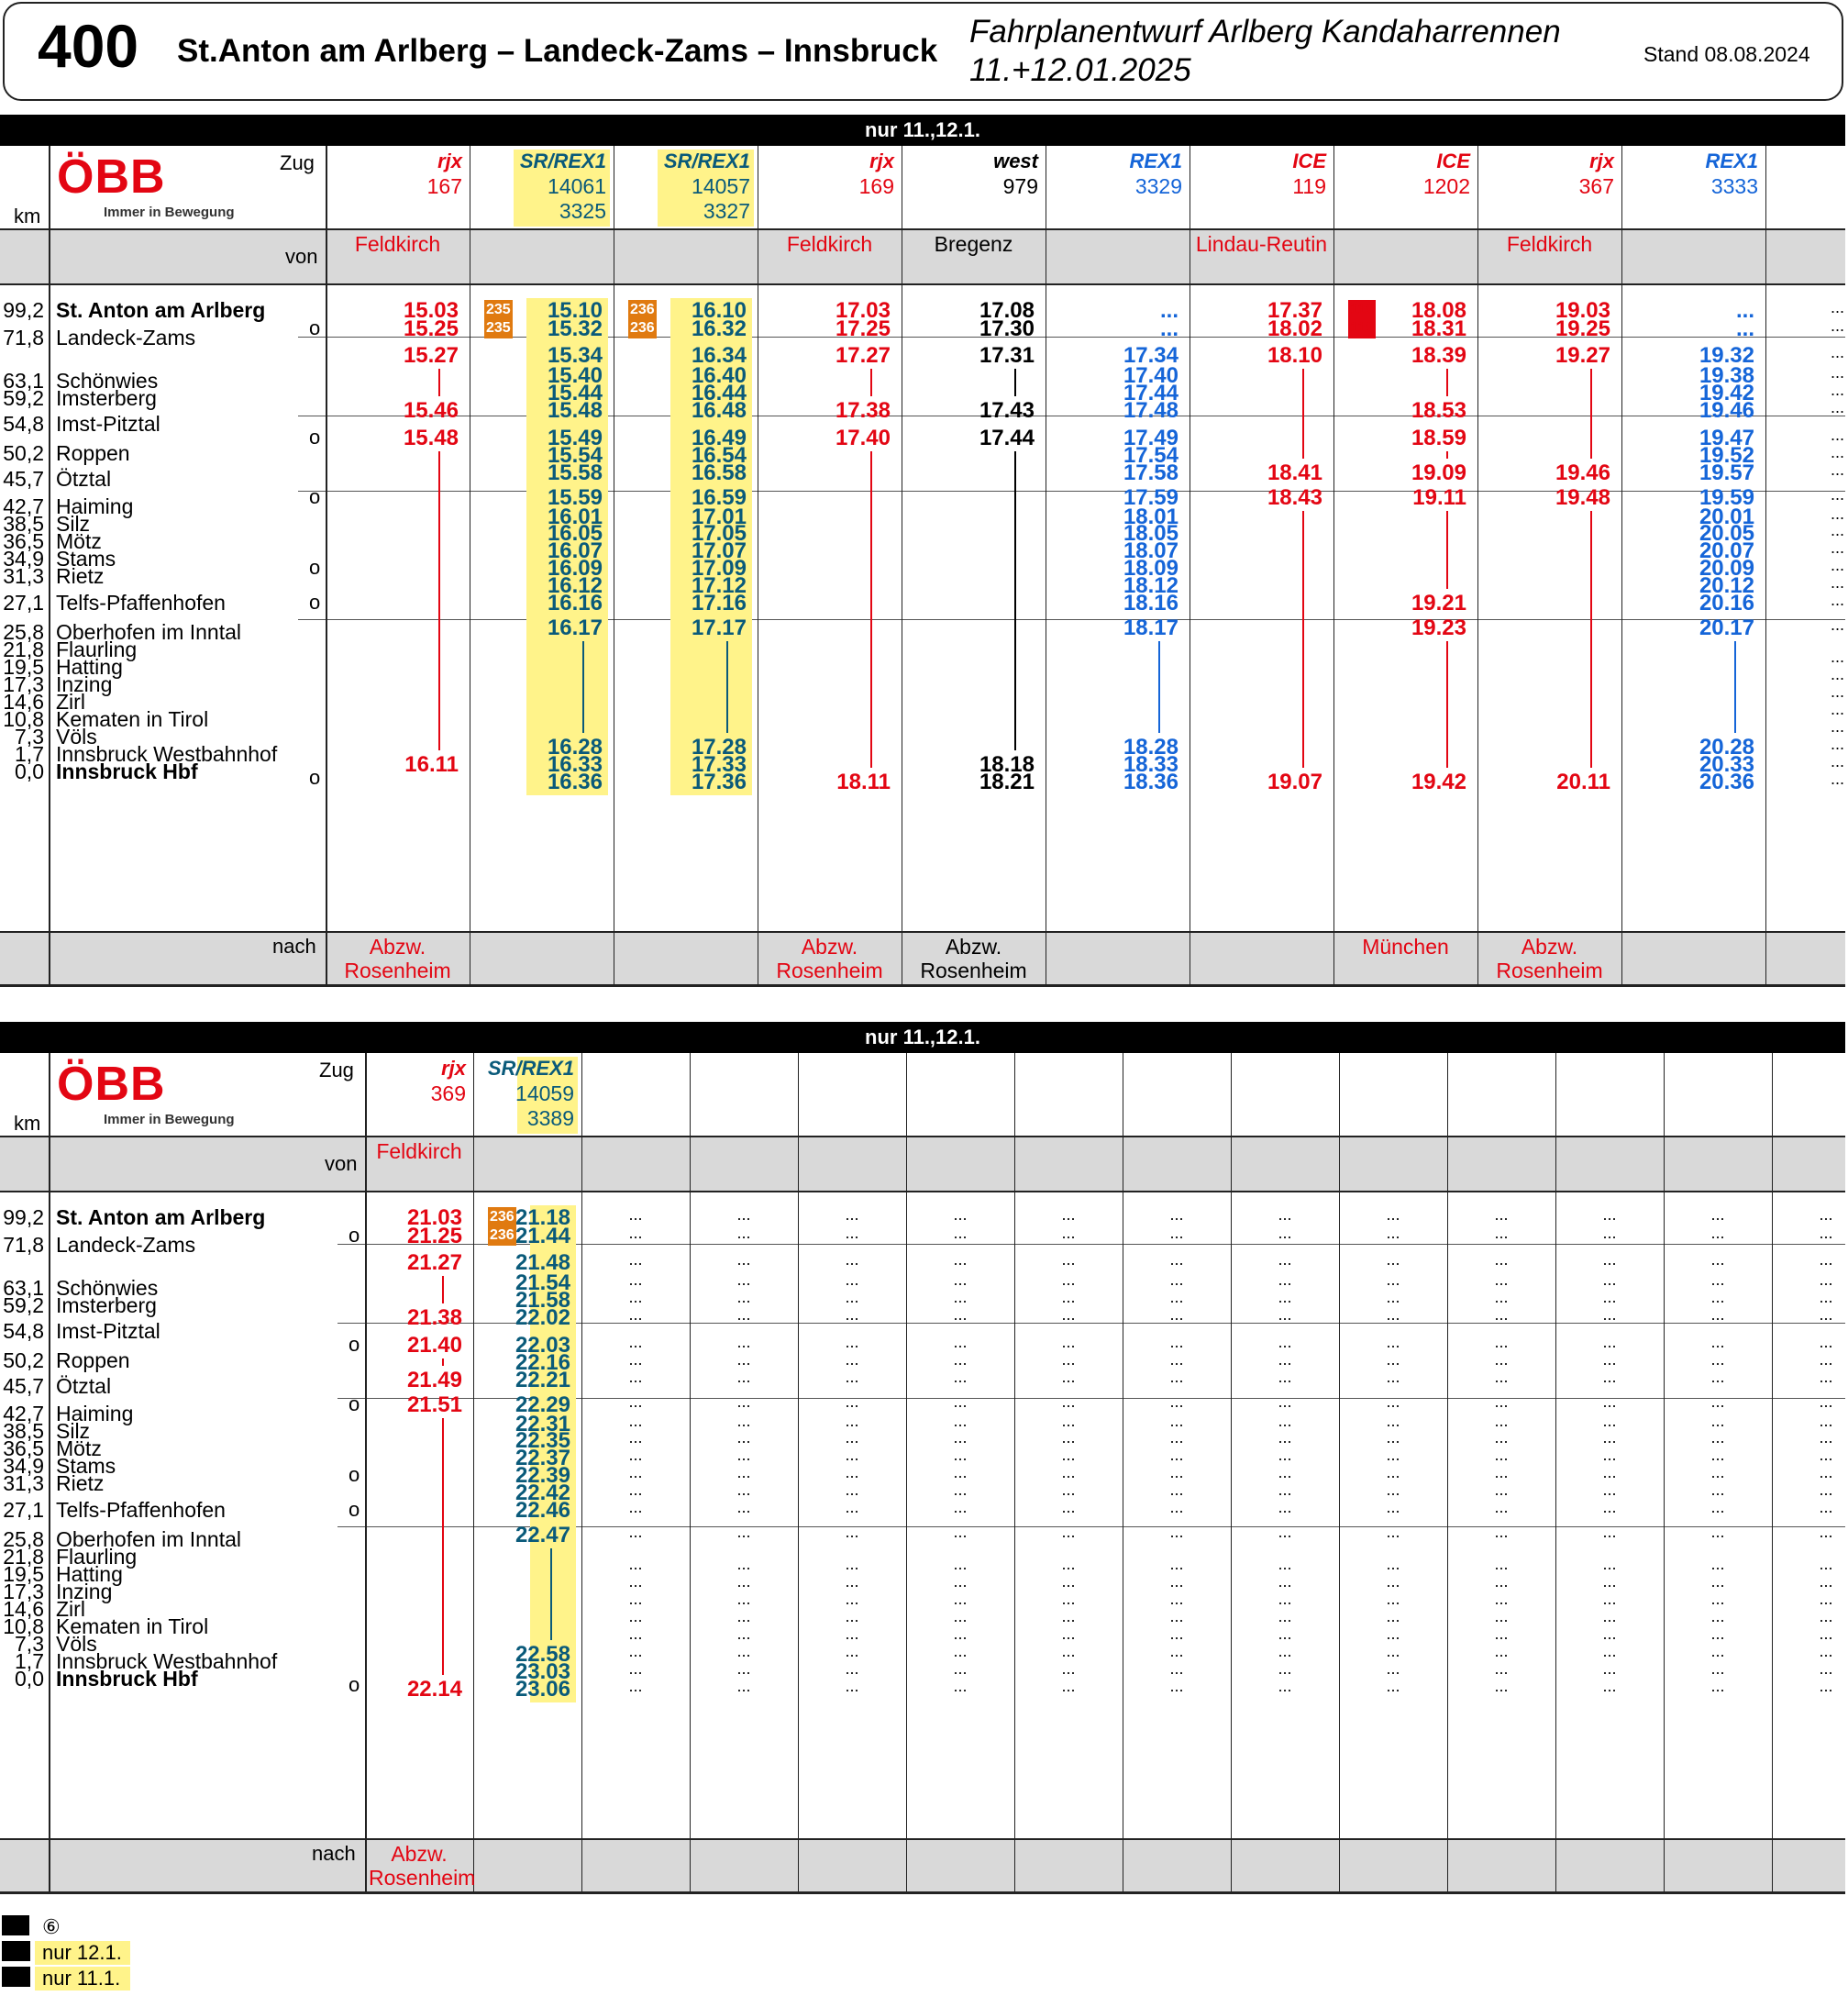 The width and height of the screenshot is (1848, 1996). I want to click on train-number: 3329, so click(1158, 186).